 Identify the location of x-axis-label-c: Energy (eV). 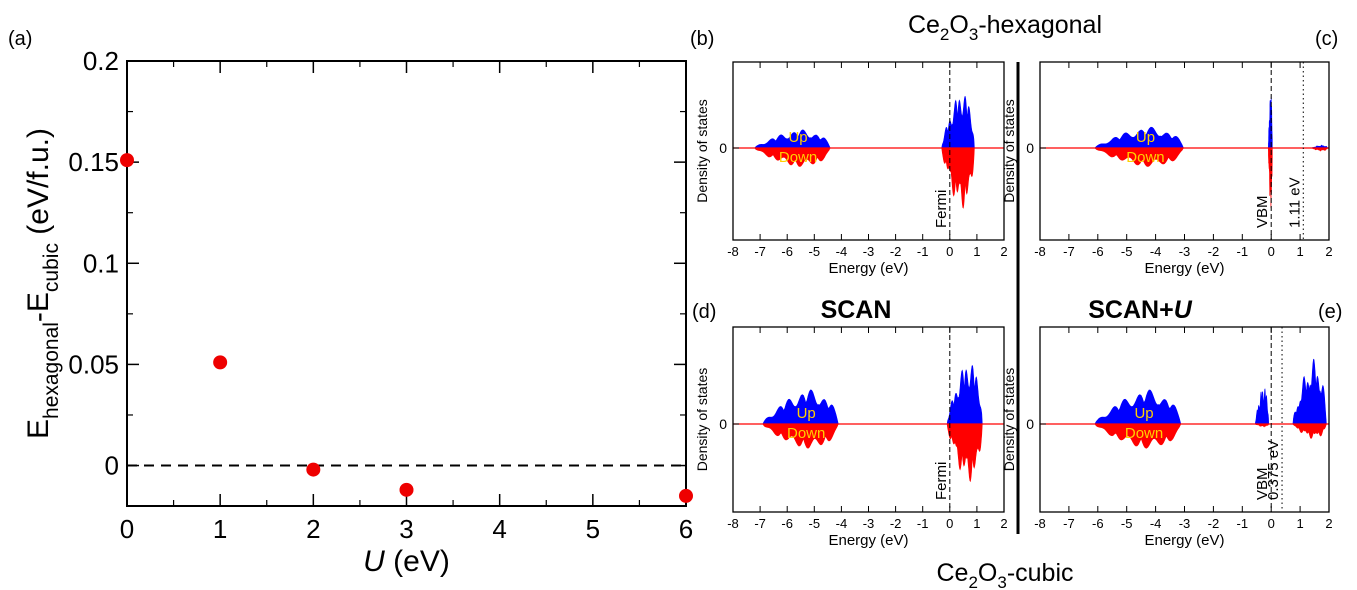
(1184, 268).